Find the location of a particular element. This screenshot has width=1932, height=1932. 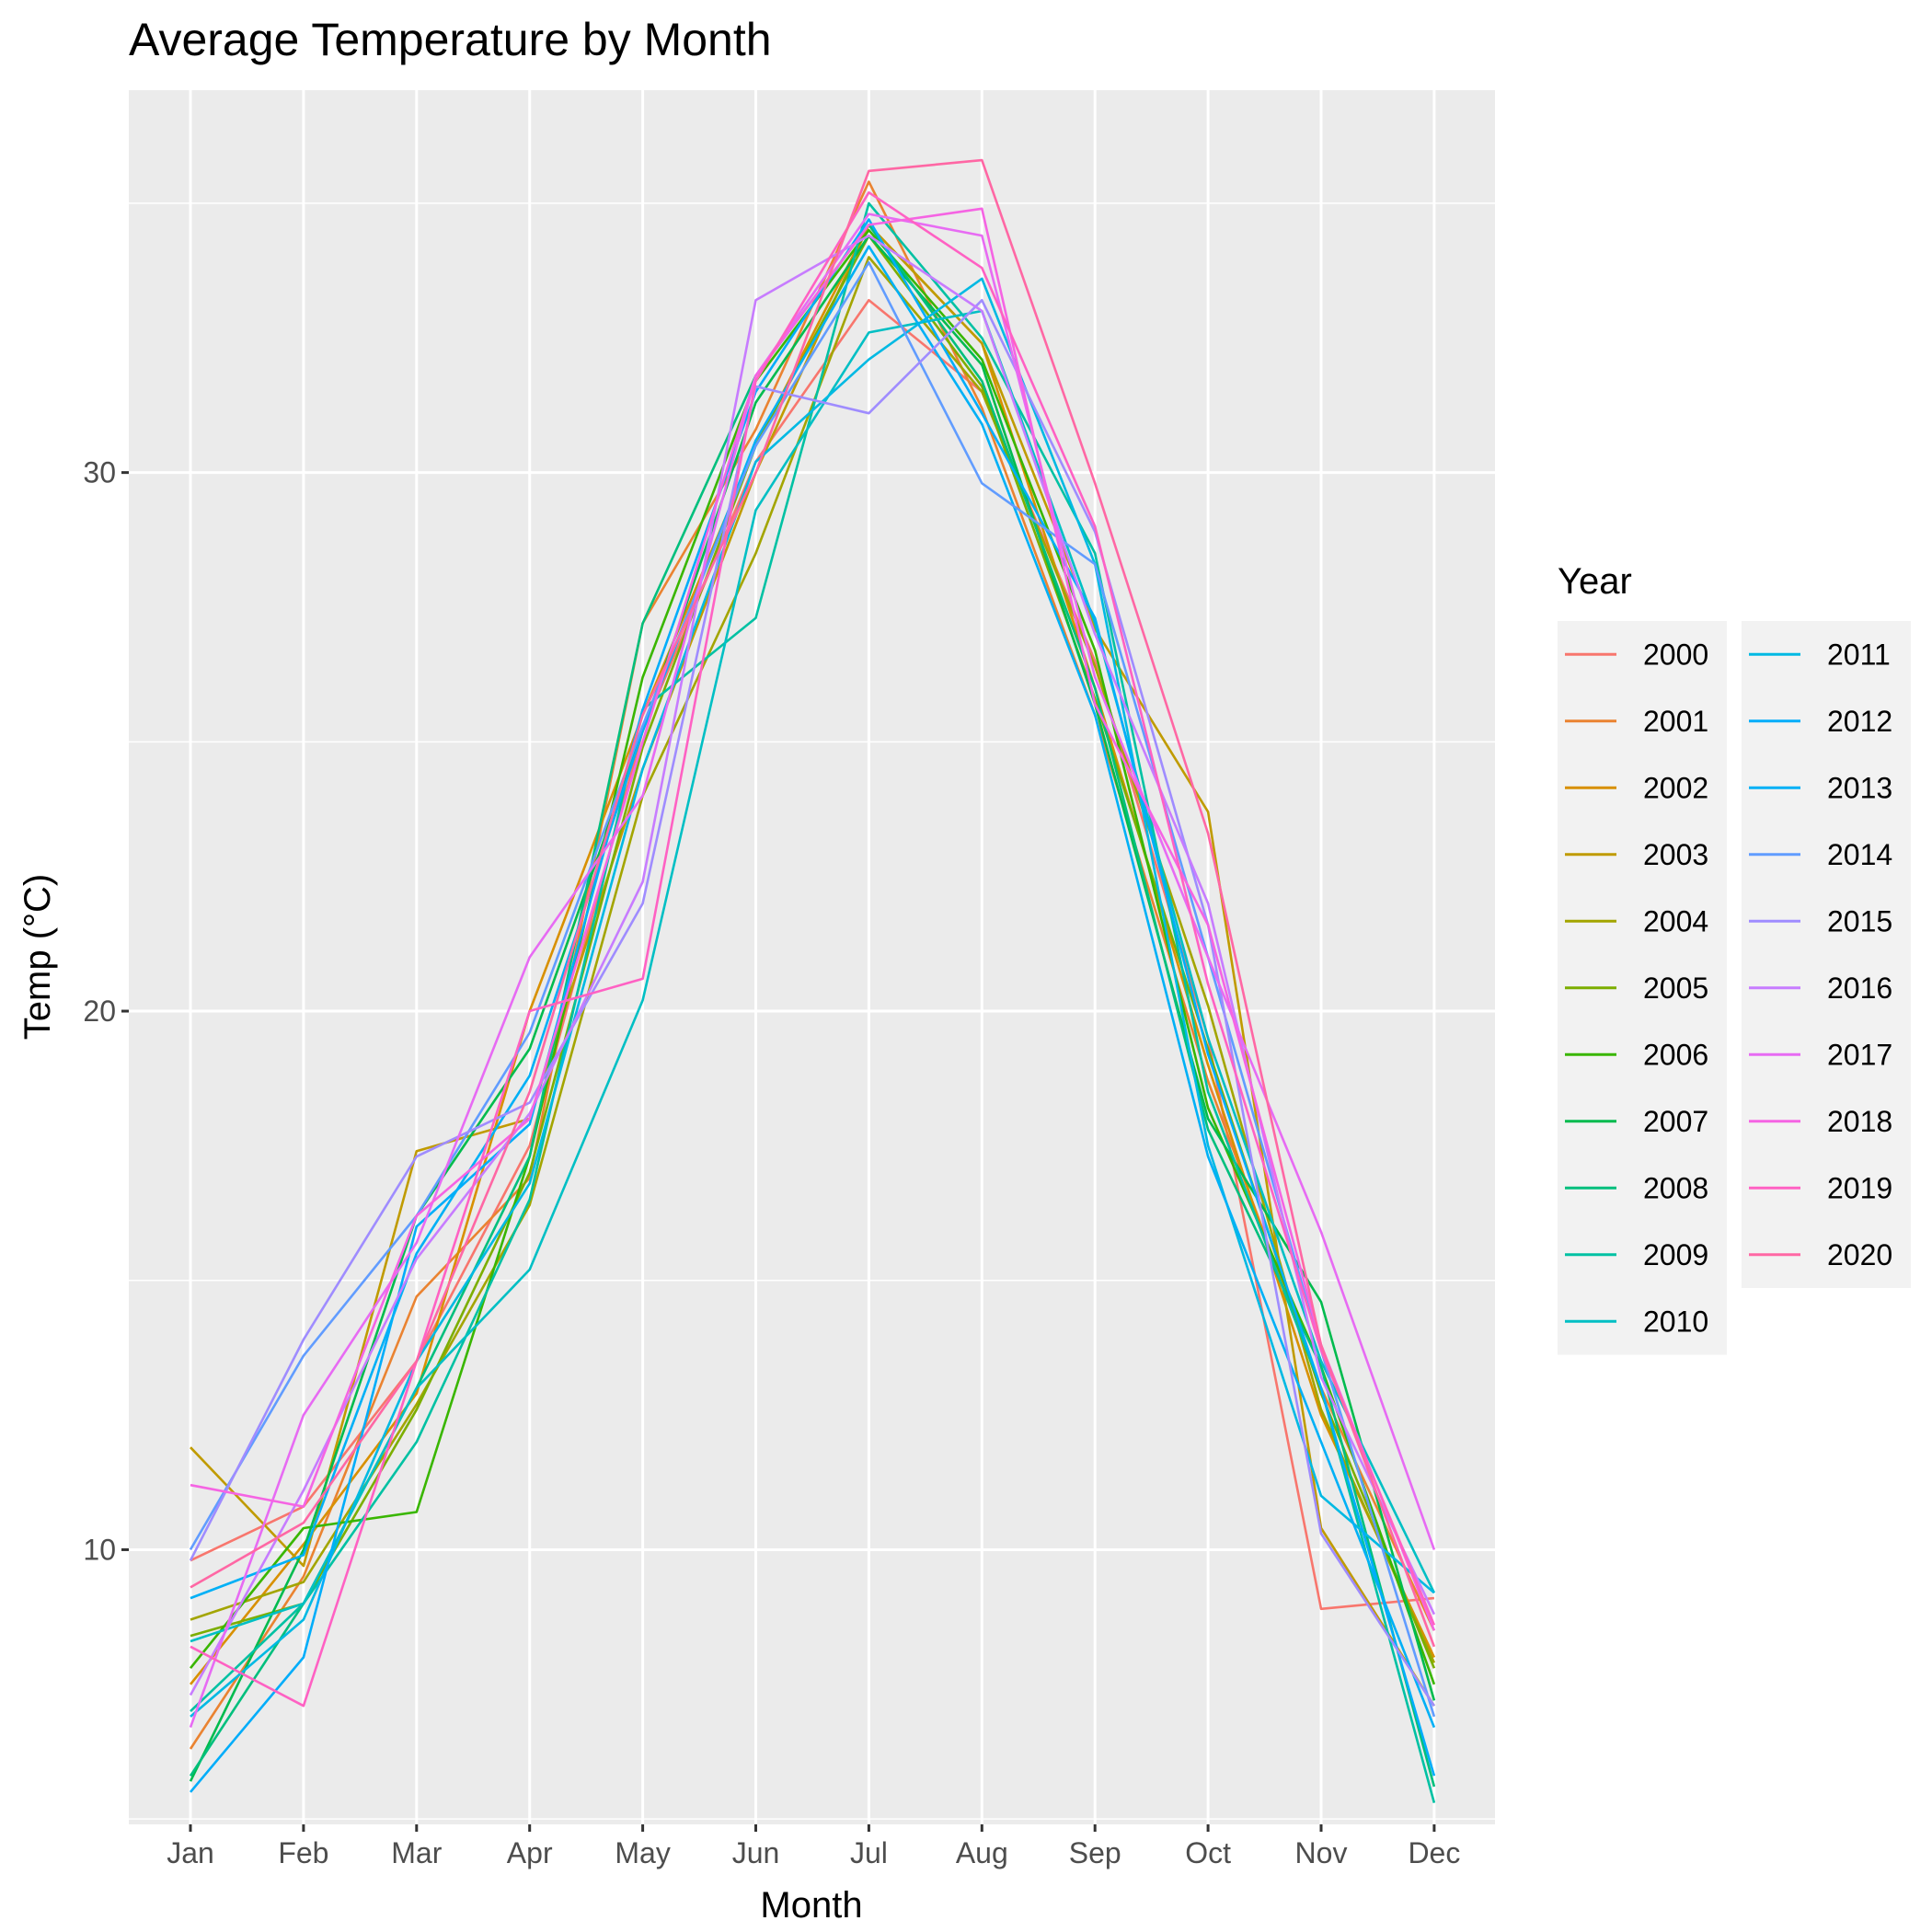

legend-label: 2015 is located at coordinates (1859, 920).